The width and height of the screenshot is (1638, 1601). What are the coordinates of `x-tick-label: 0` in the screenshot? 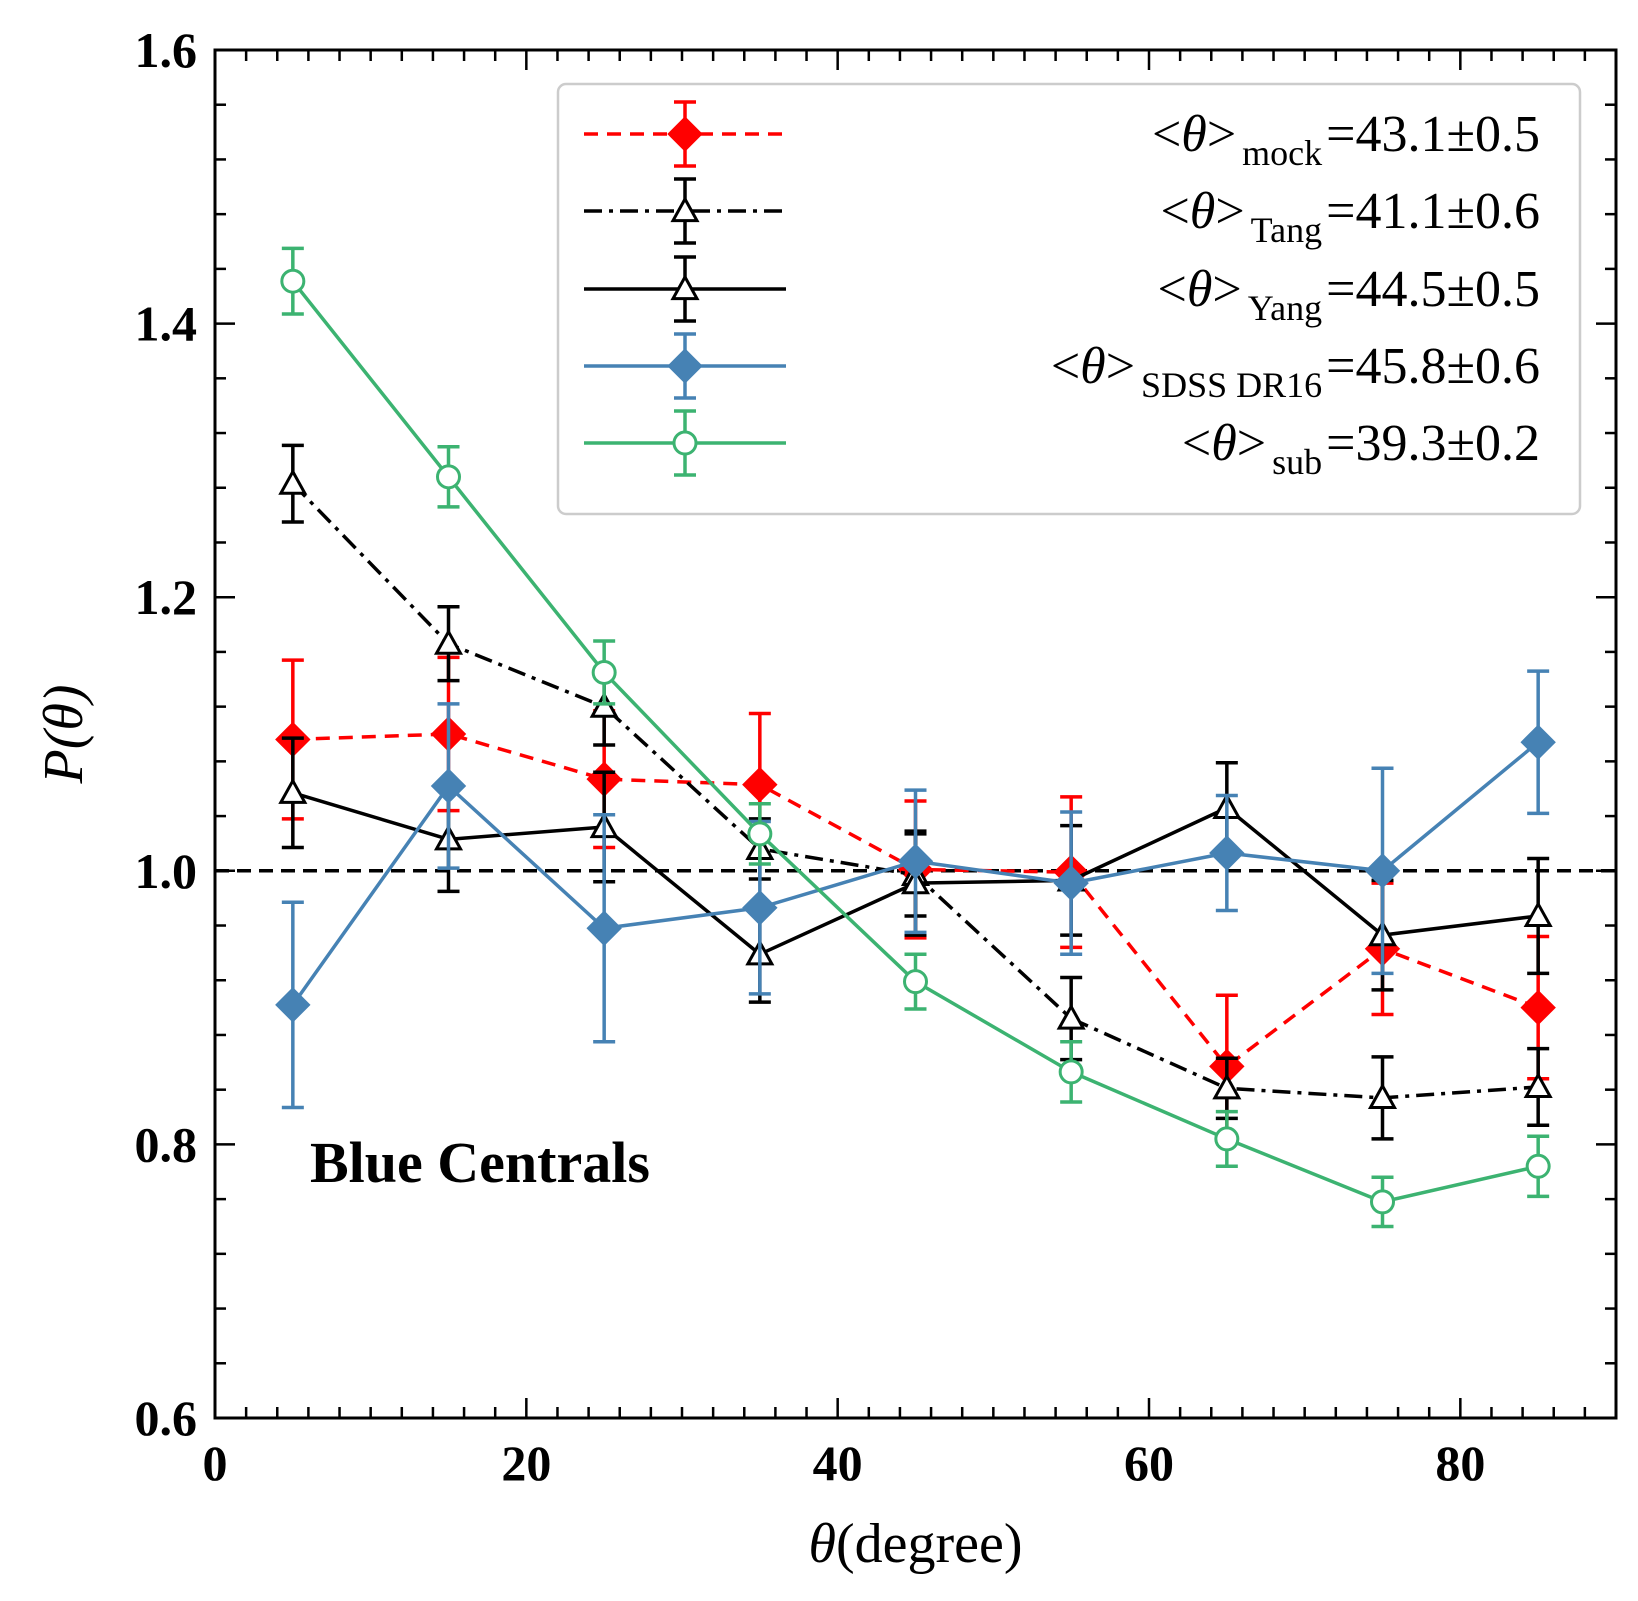 It's located at (215, 1463).